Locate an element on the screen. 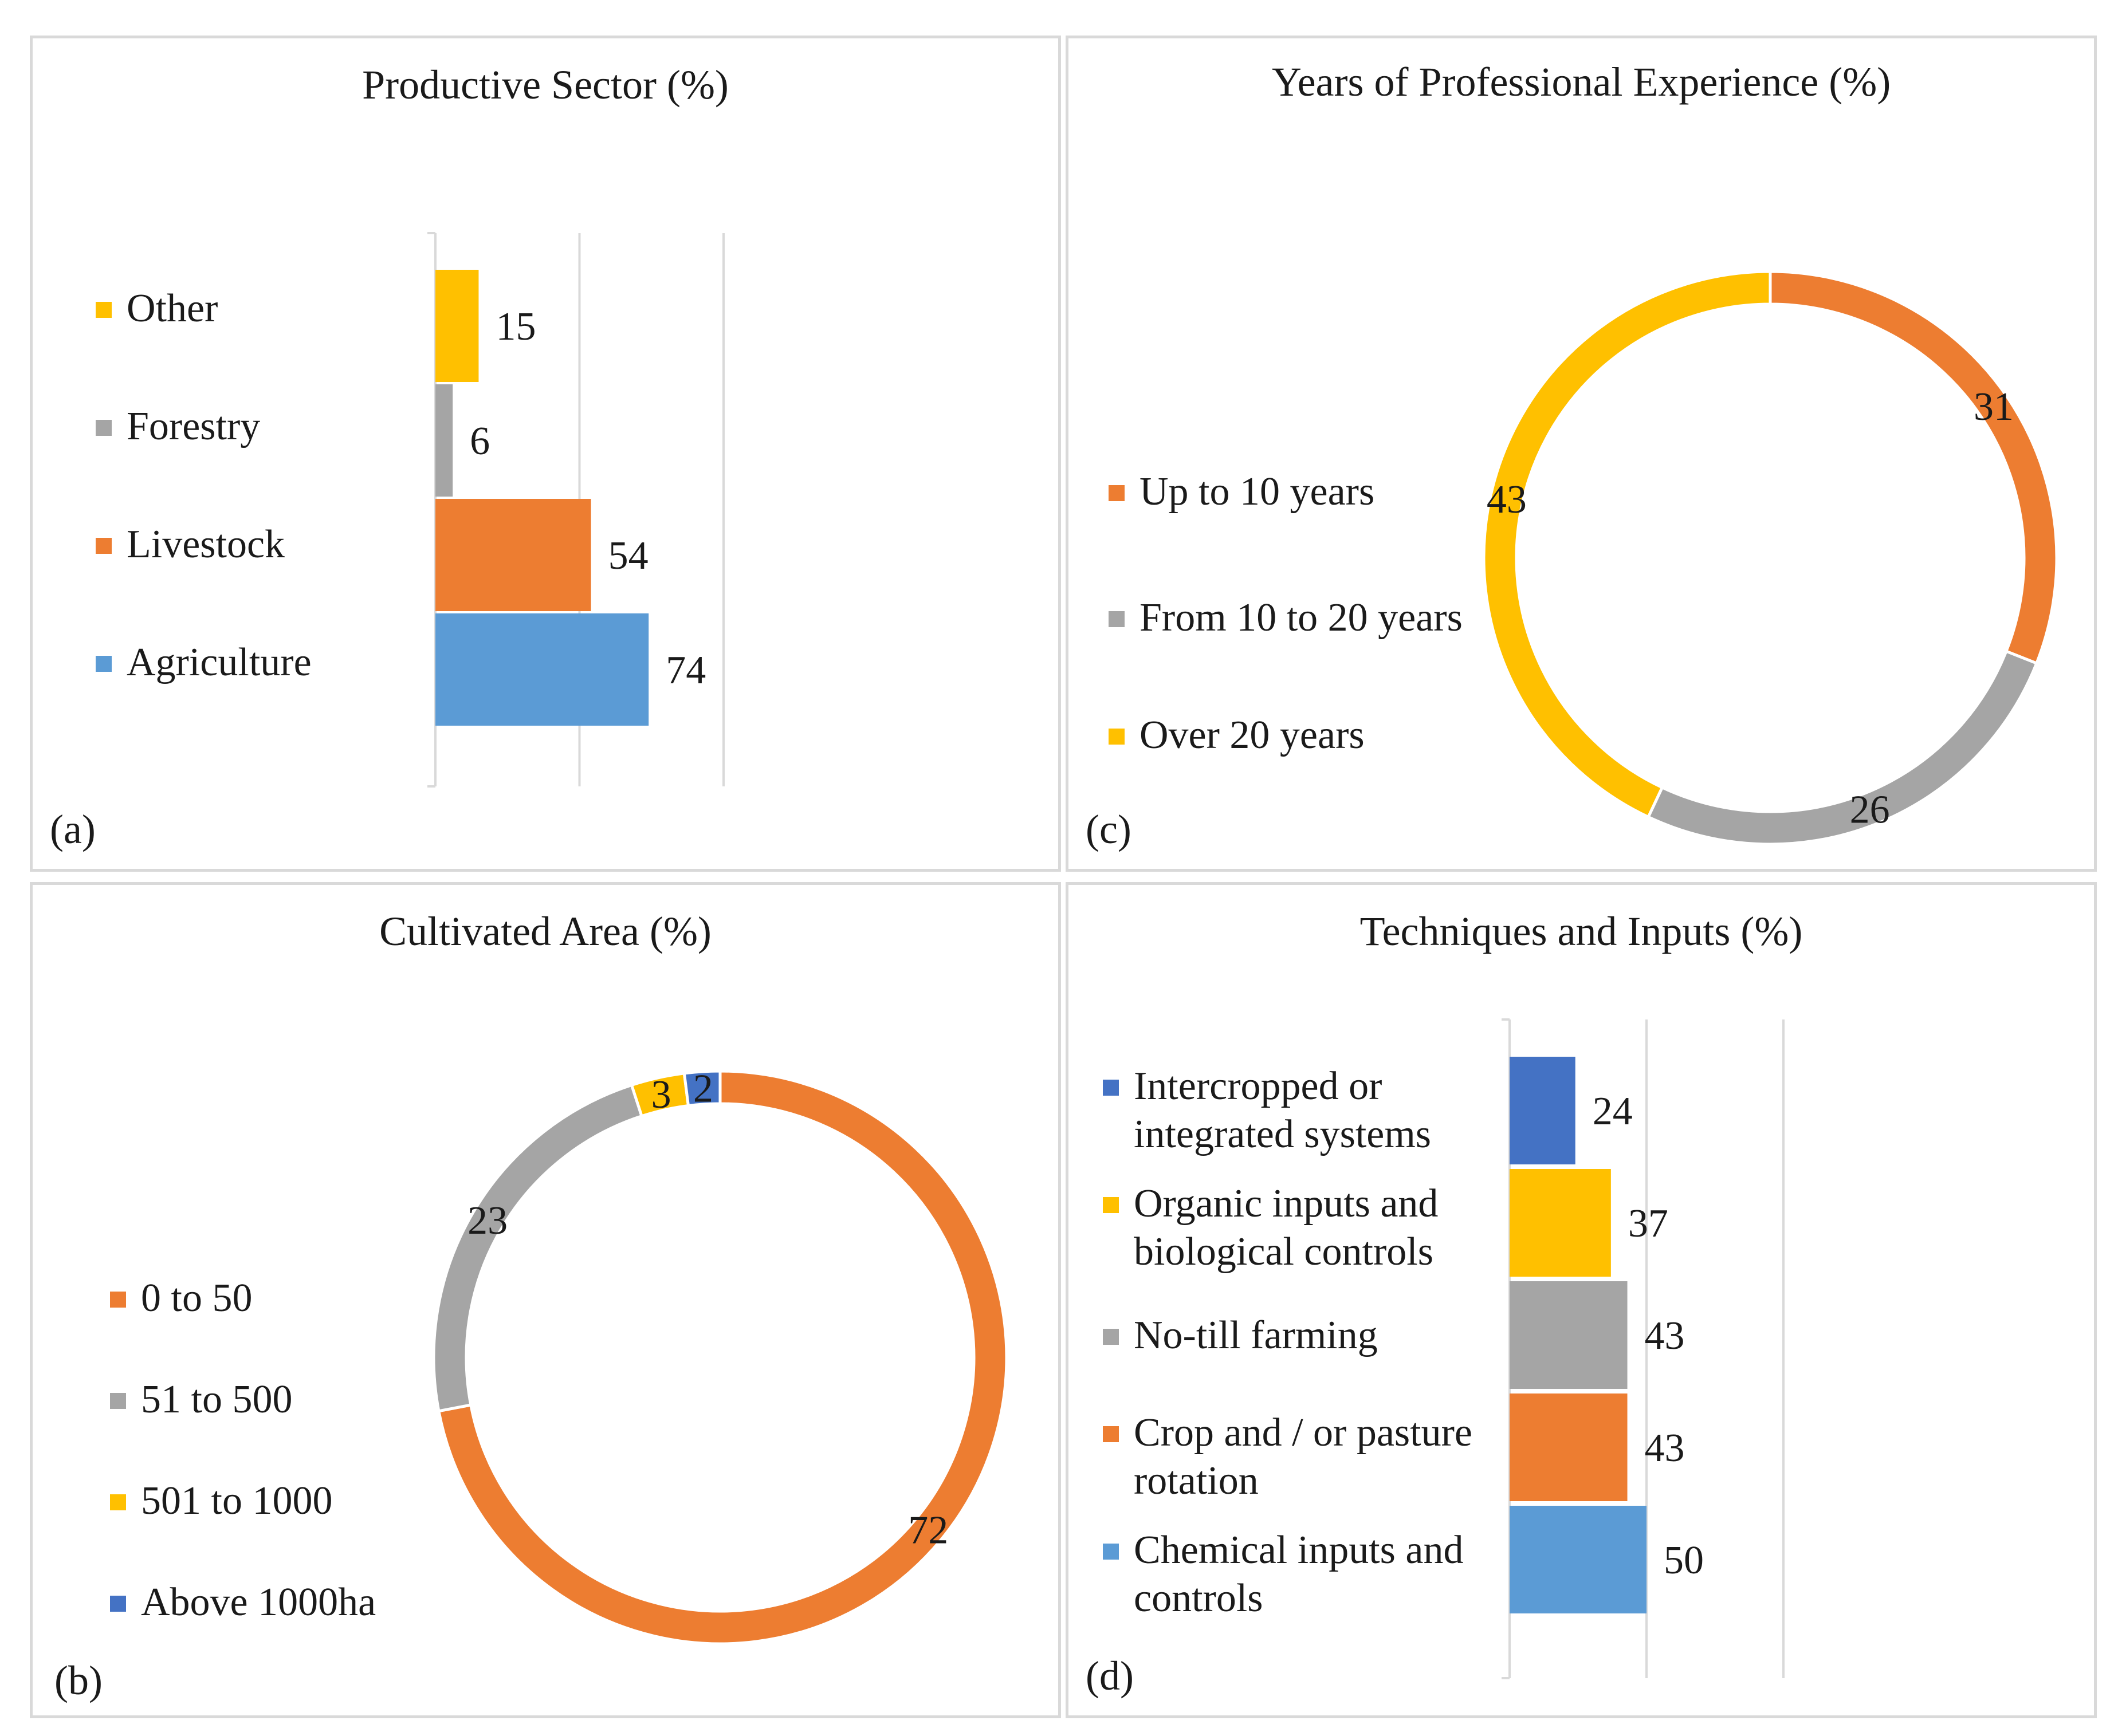 The height and width of the screenshot is (1736, 2118). legend-item-no-till: No-till farming is located at coordinates (1240, 1336).